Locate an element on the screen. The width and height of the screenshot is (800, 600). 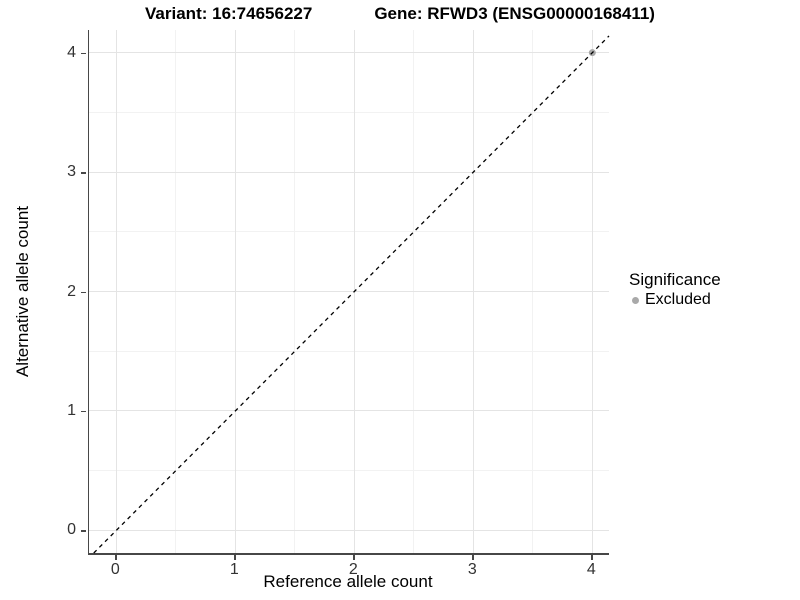
x-axis-title: Reference allele count is located at coordinates (348, 581).